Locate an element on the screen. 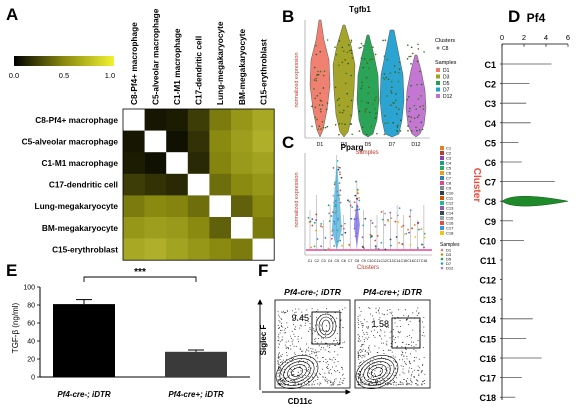 The image size is (580, 407). pf4-cluster-label: C7 is located at coordinates (490, 183).